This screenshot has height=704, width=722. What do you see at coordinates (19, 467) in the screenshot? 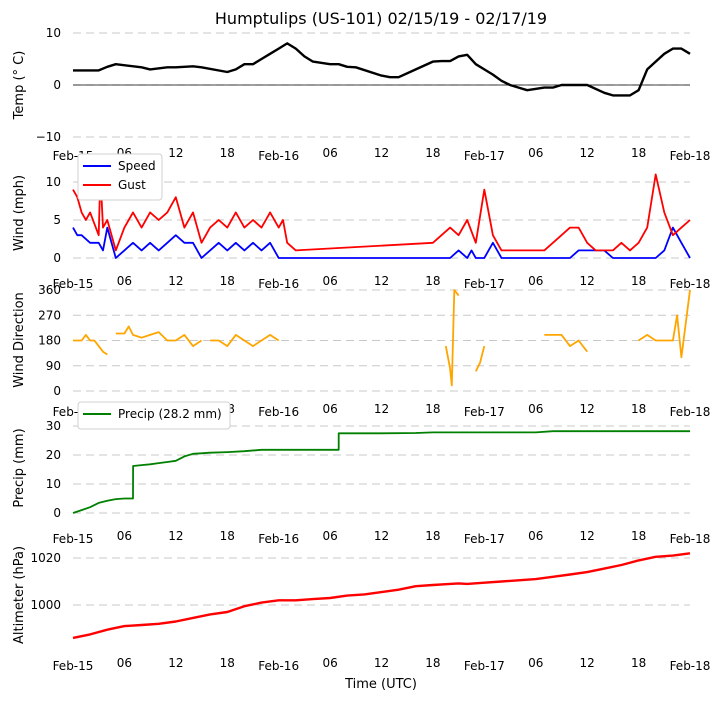
I see `y-axis-label: Precip (mm)` at bounding box center [19, 467].